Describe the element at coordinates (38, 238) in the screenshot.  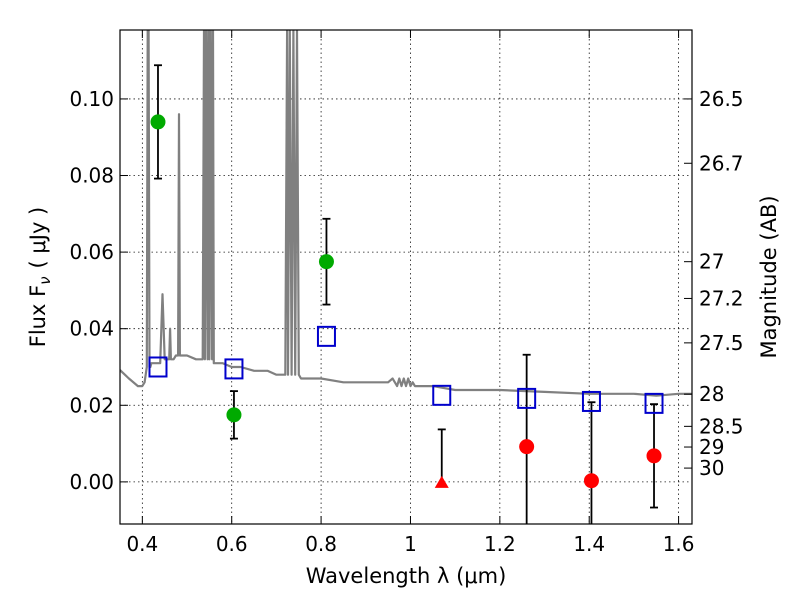
I see `y-axis-label-units: ( μJy )` at that location.